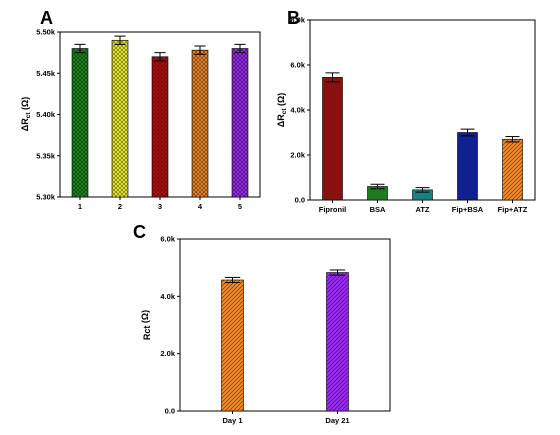 Image resolution: width=560 pixels, height=435 pixels. Describe the element at coordinates (46, 32) in the screenshot. I see `panel-a-ytick-label: 5.50k` at that location.